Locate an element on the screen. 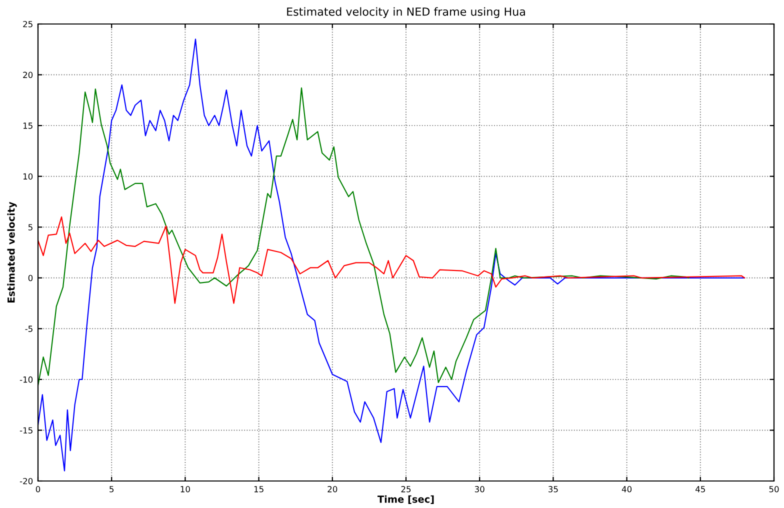 The width and height of the screenshot is (784, 508). y-axis-title: Estimated velocity is located at coordinates (12, 252).